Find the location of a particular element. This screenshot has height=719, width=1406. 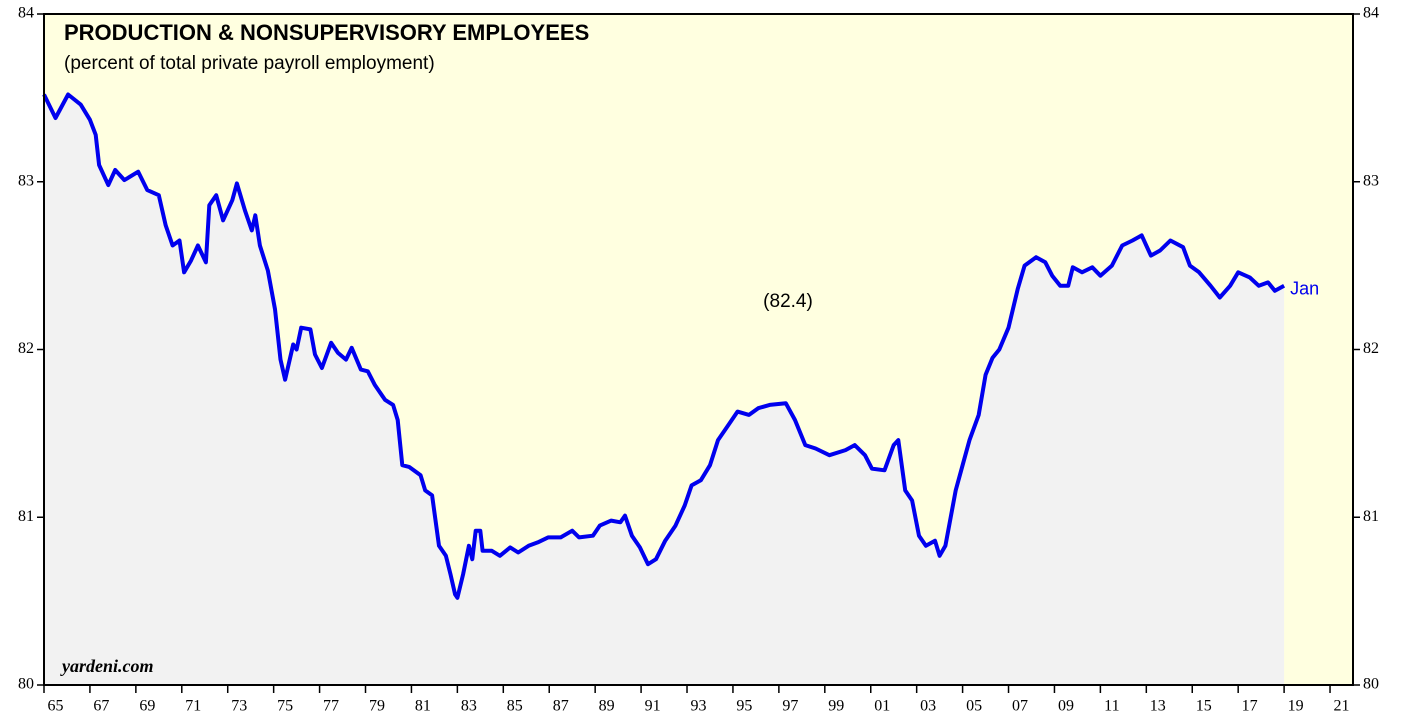

end-label: Jan is located at coordinates (1304, 289).